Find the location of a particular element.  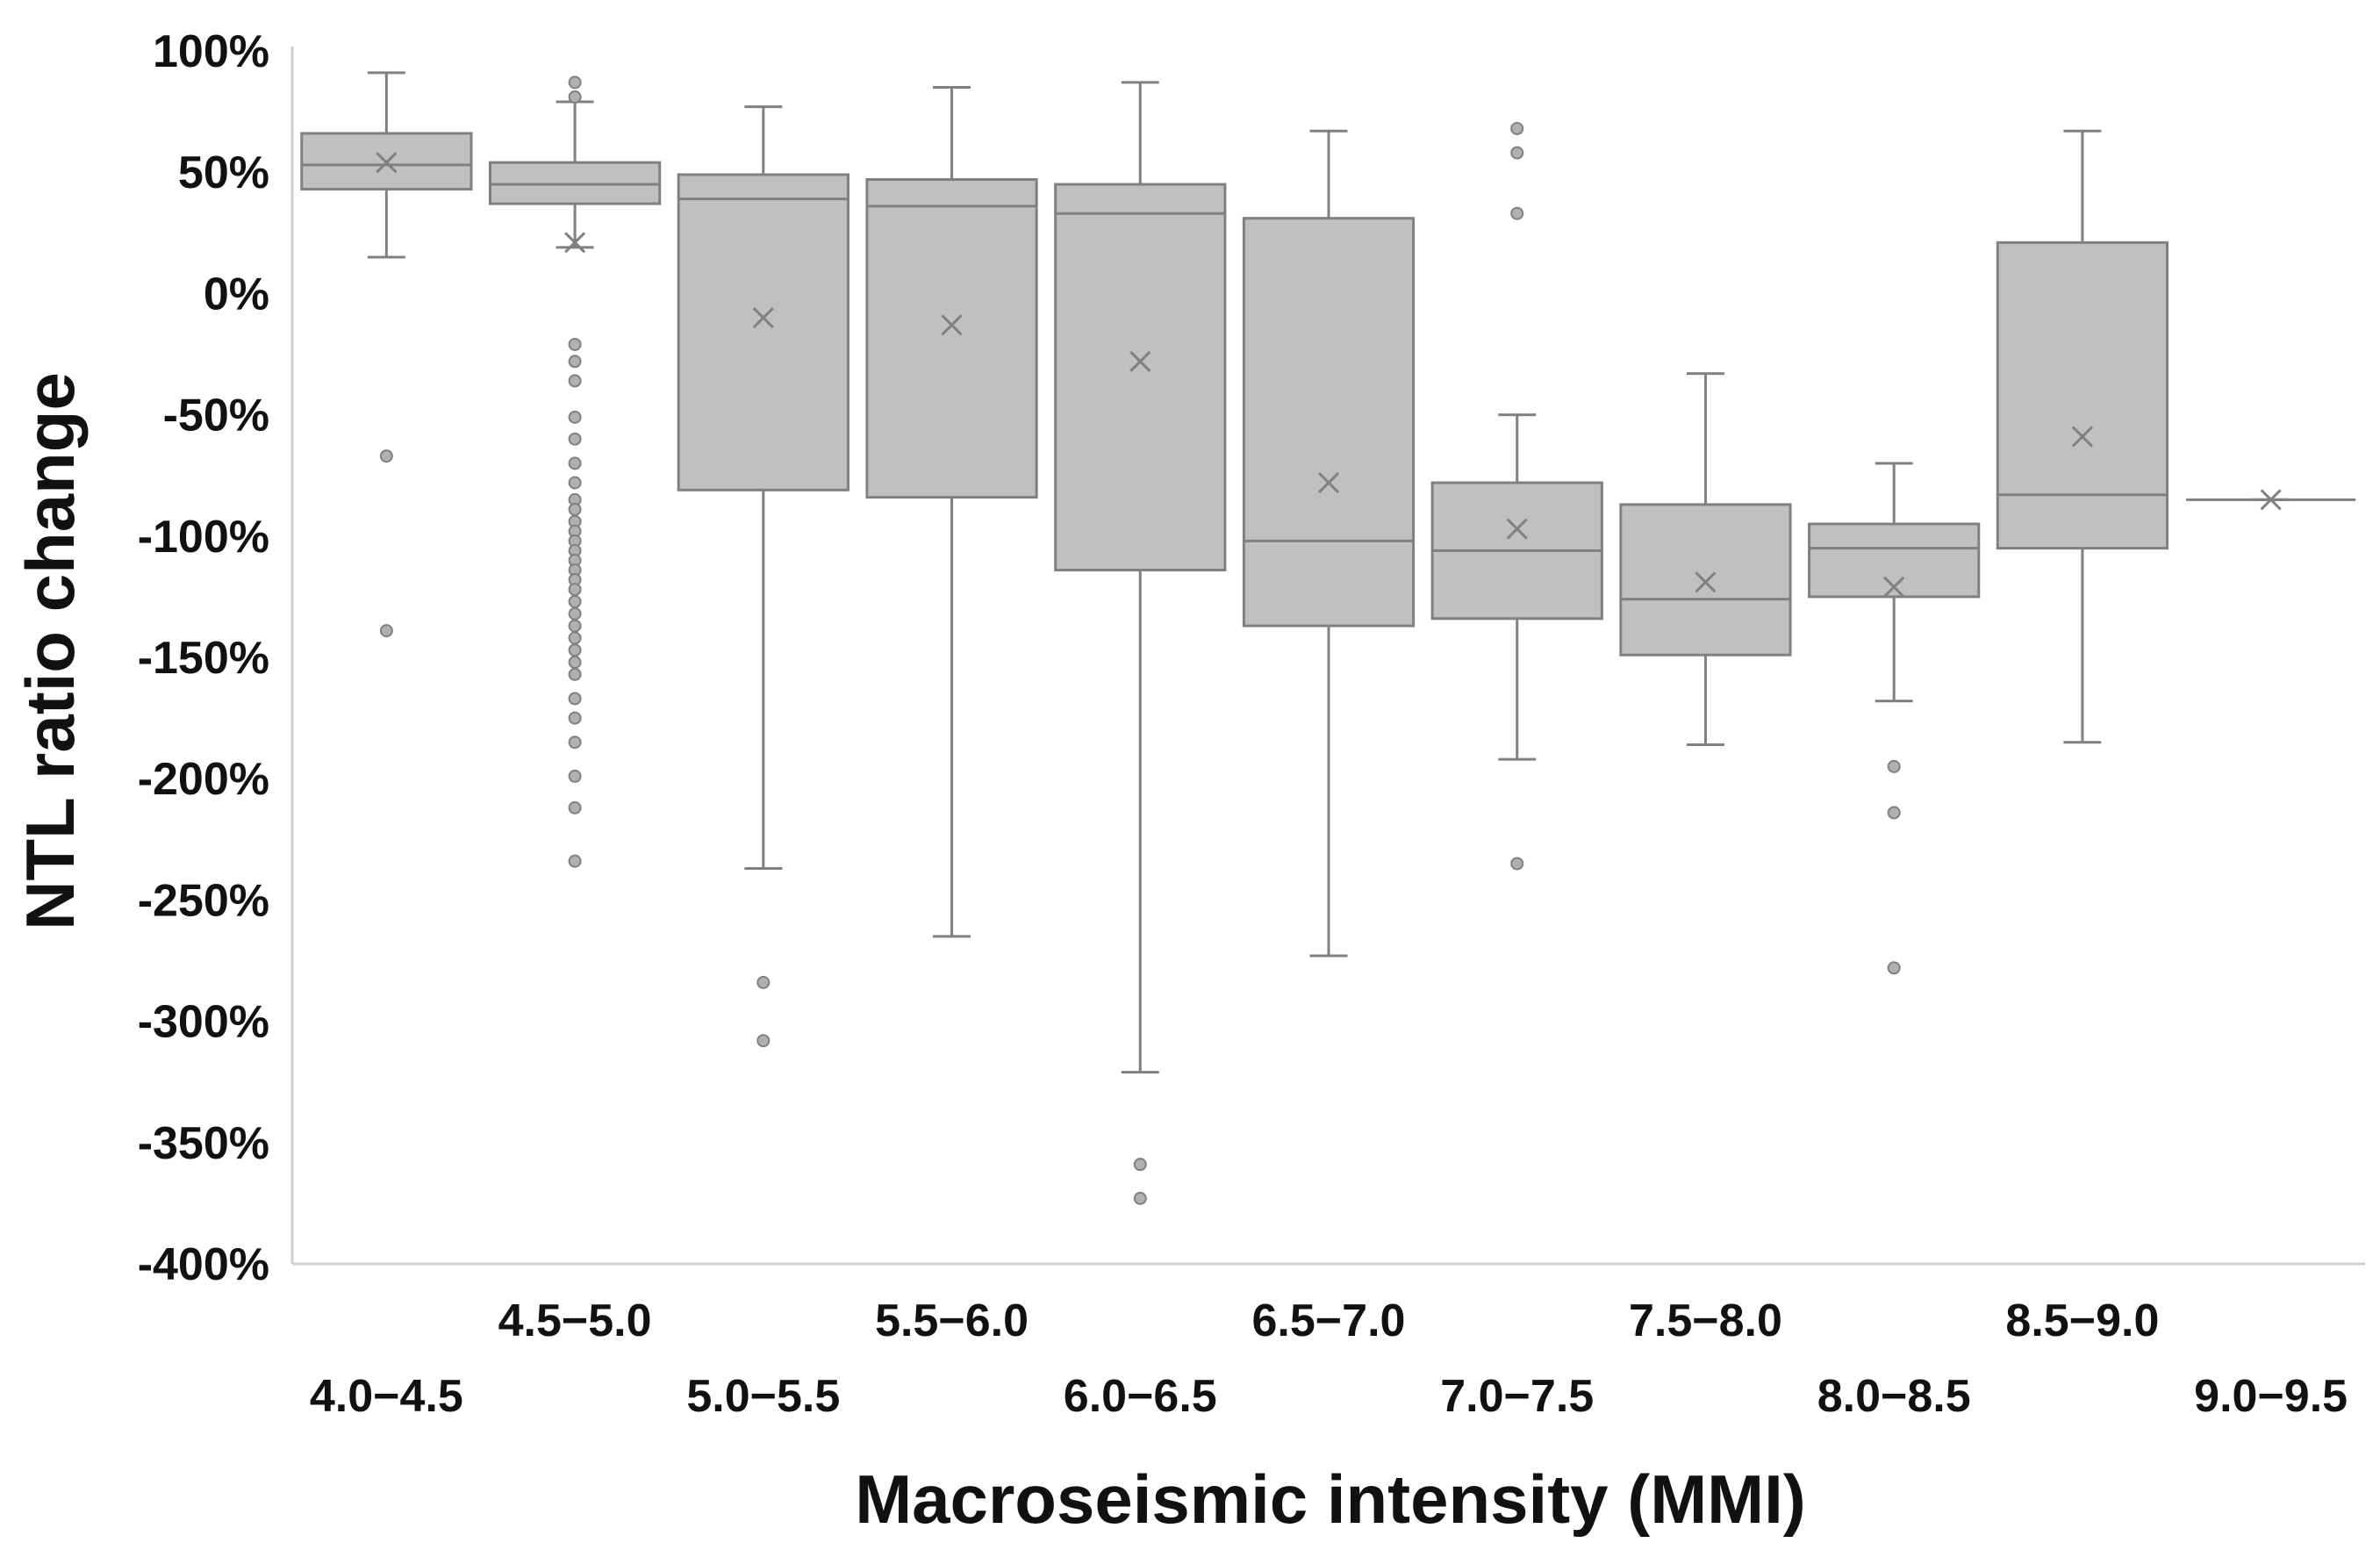

x-category-label: 8.0−8.5 is located at coordinates (1894, 1397).